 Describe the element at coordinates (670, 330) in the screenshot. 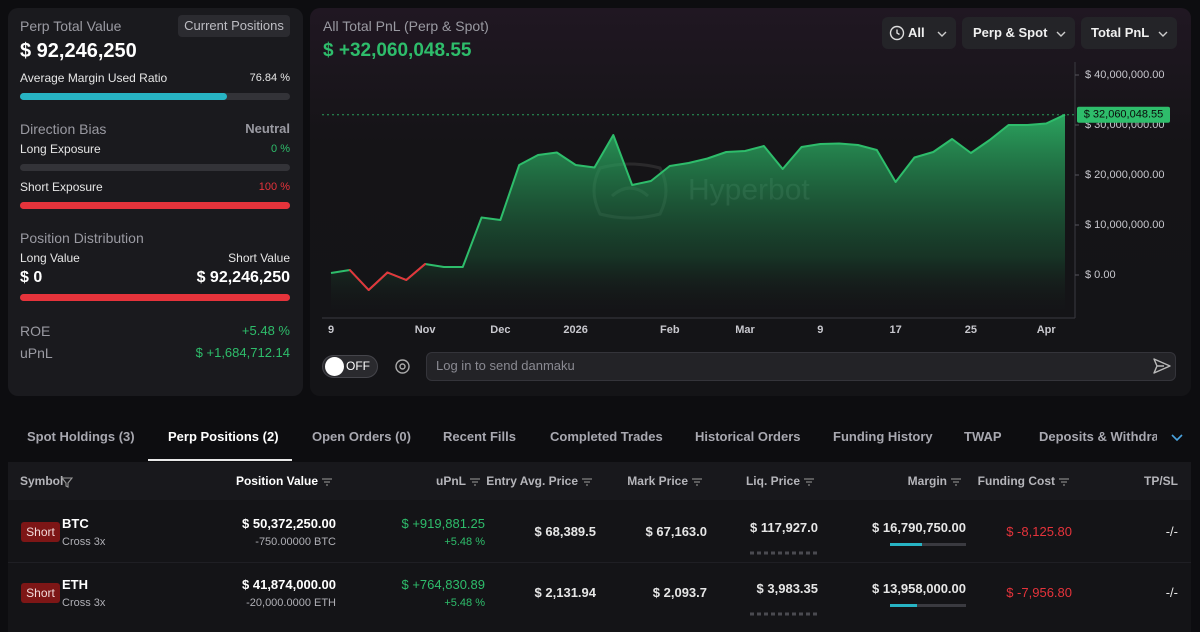

I see `x-tick-label: Feb` at that location.